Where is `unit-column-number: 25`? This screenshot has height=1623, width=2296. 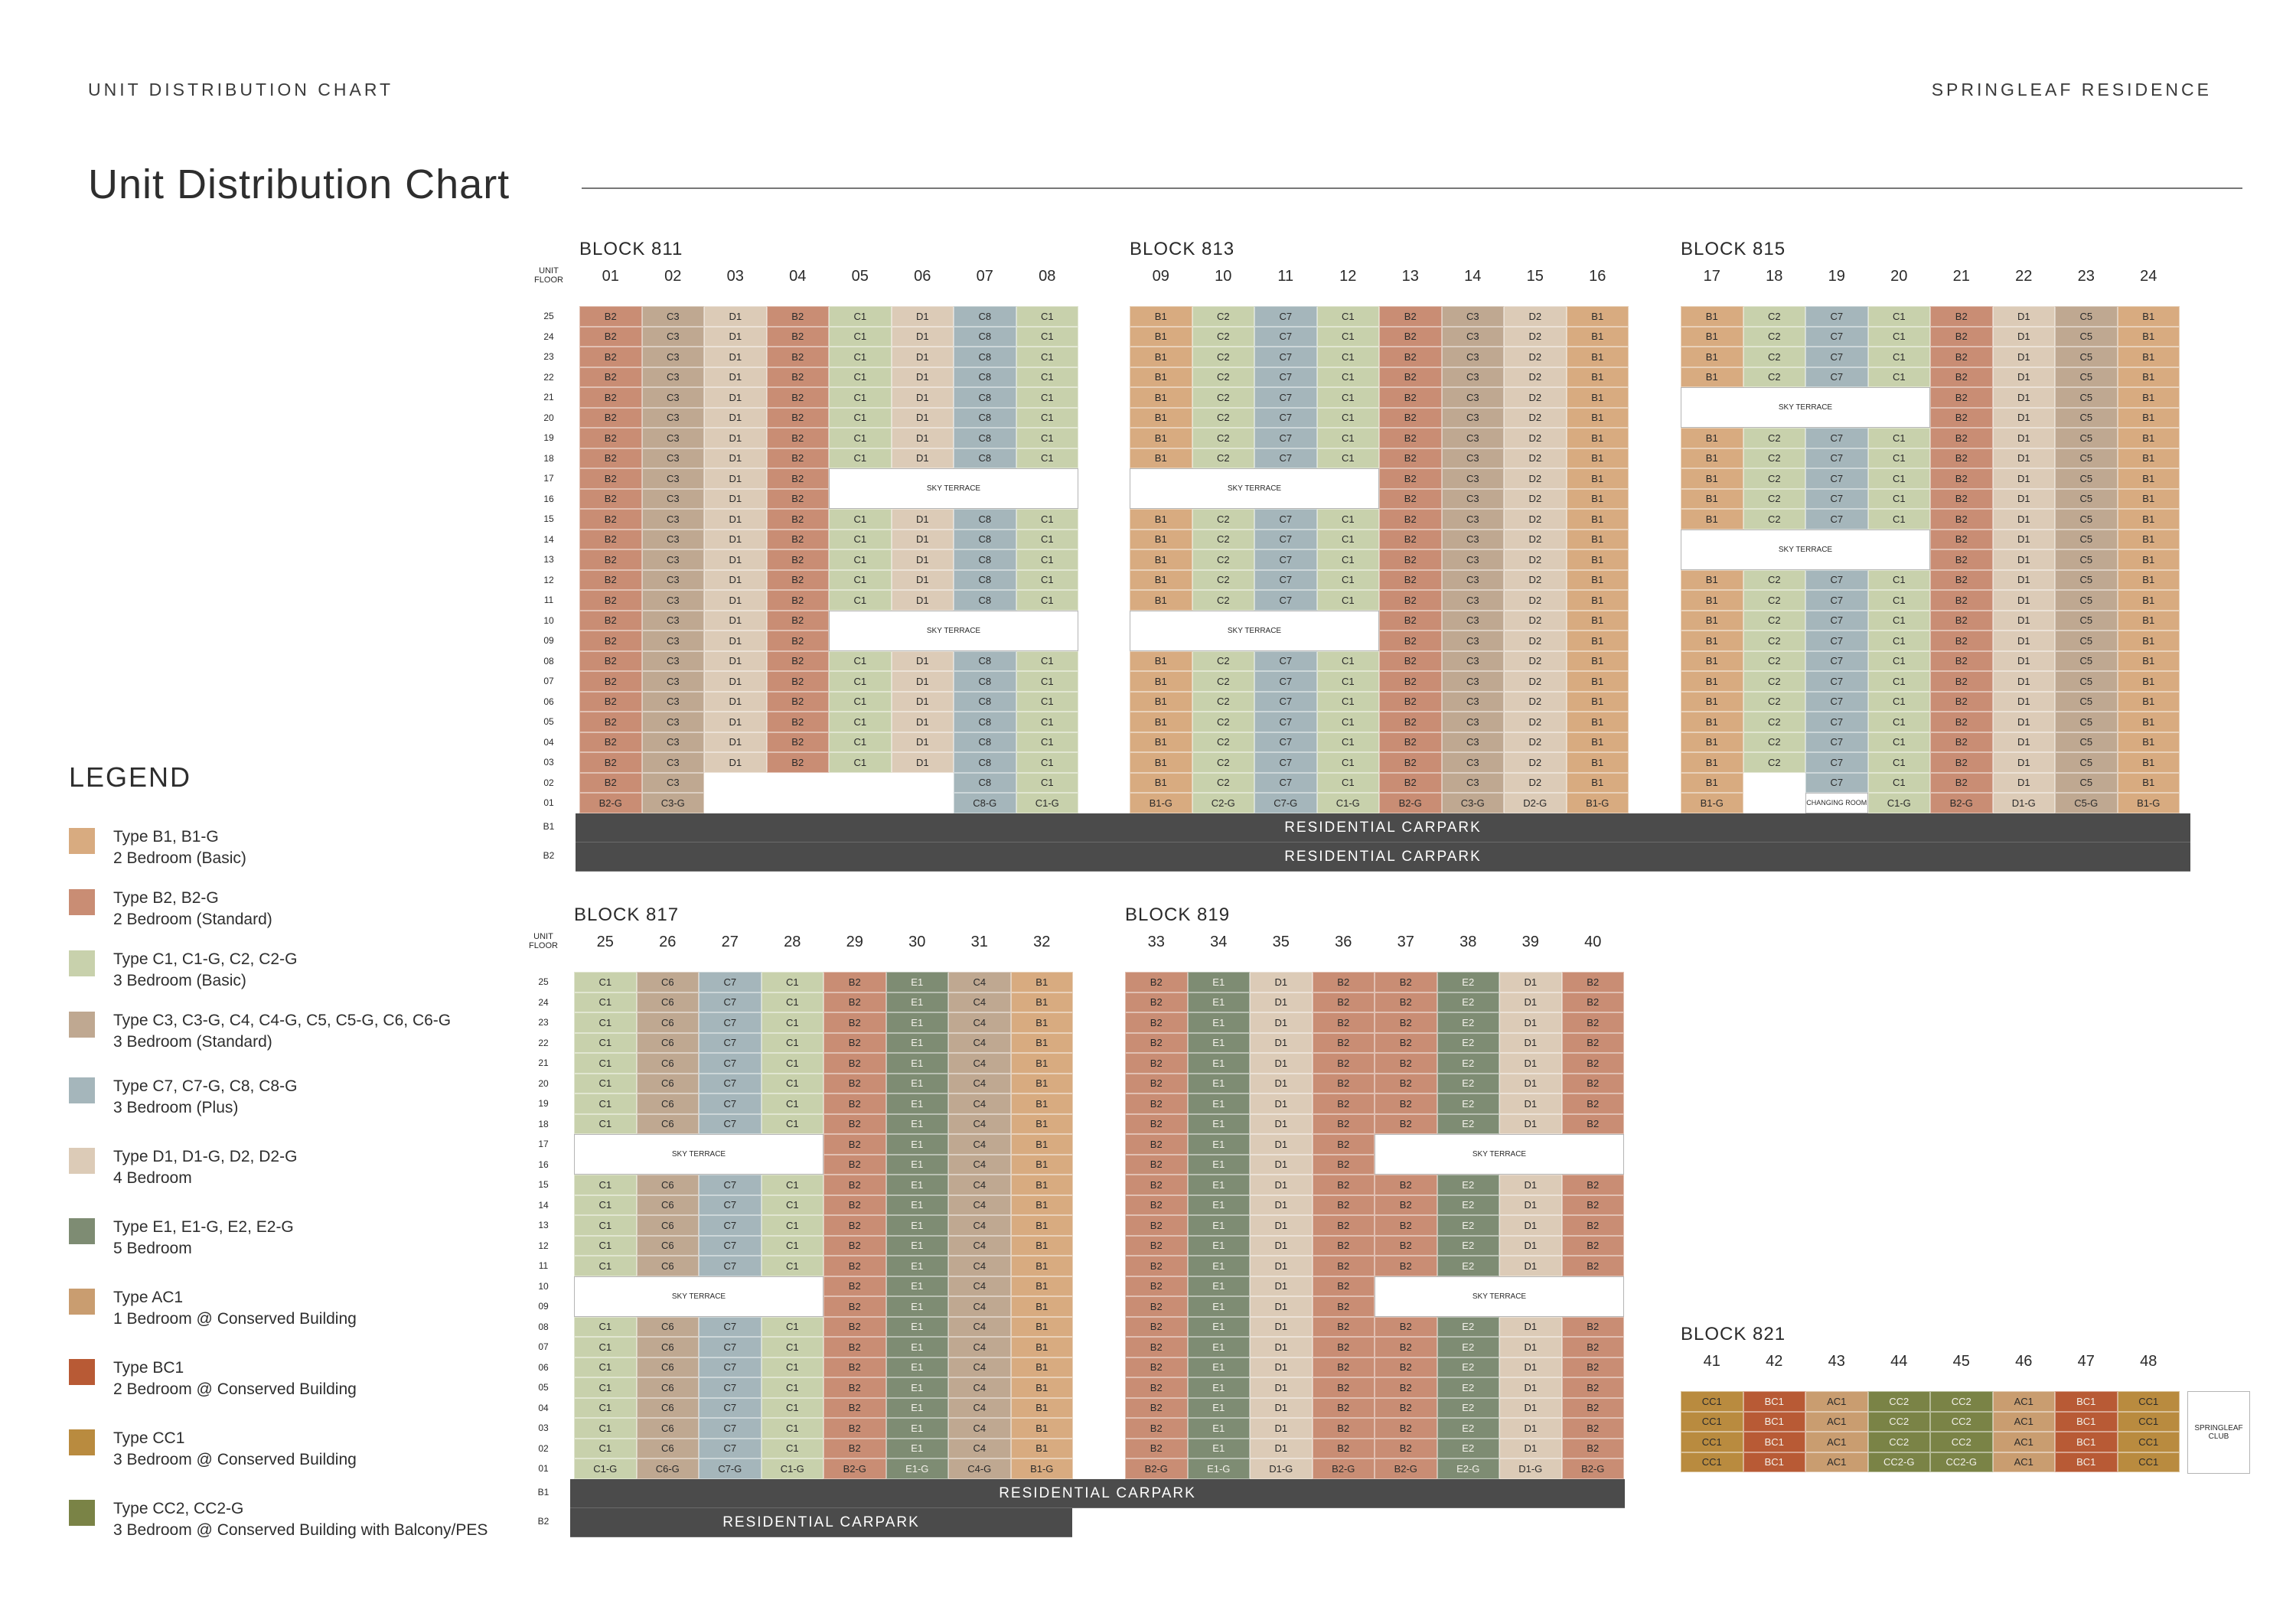
unit-column-number: 25 is located at coordinates (605, 942).